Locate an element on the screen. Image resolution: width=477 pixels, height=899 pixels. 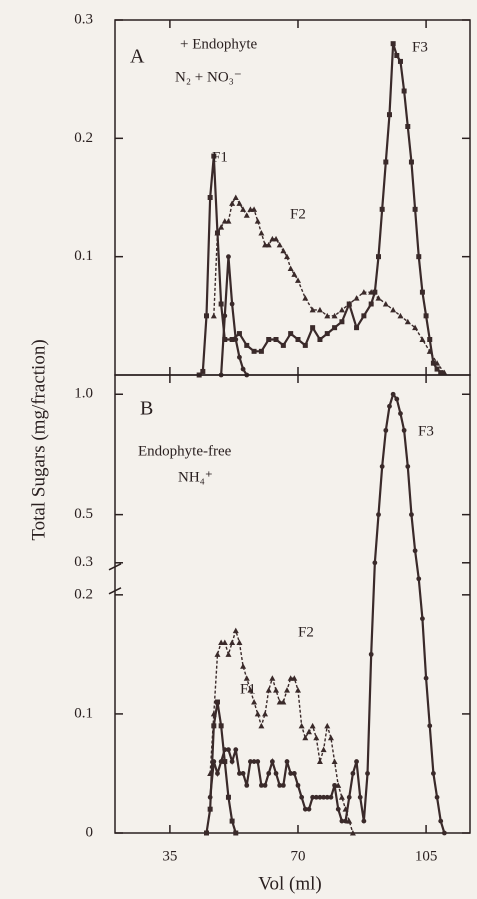
annotation: F3 is located at coordinates (426, 431).